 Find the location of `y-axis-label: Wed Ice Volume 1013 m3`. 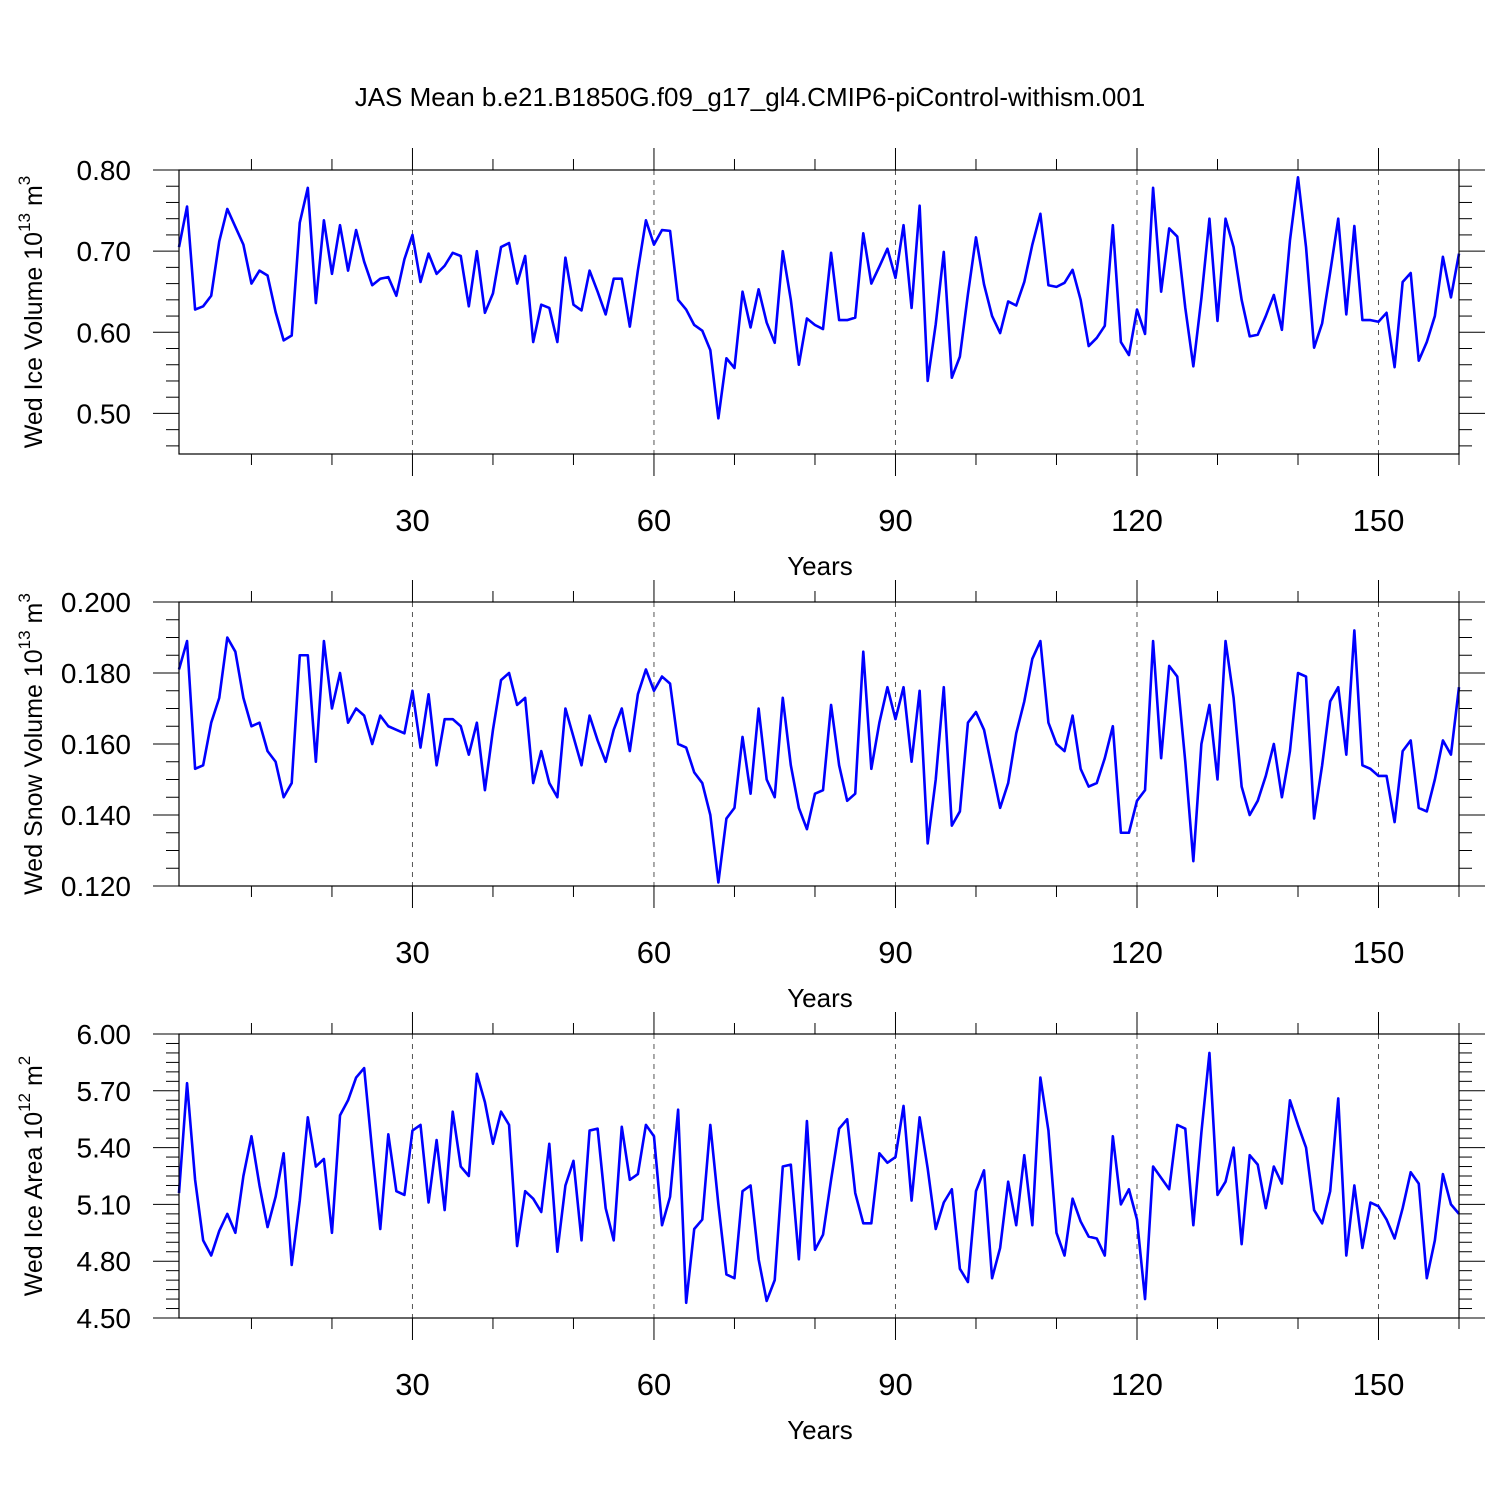

y-axis-label: Wed Ice Volume 1013 m3 is located at coordinates (31, 312).